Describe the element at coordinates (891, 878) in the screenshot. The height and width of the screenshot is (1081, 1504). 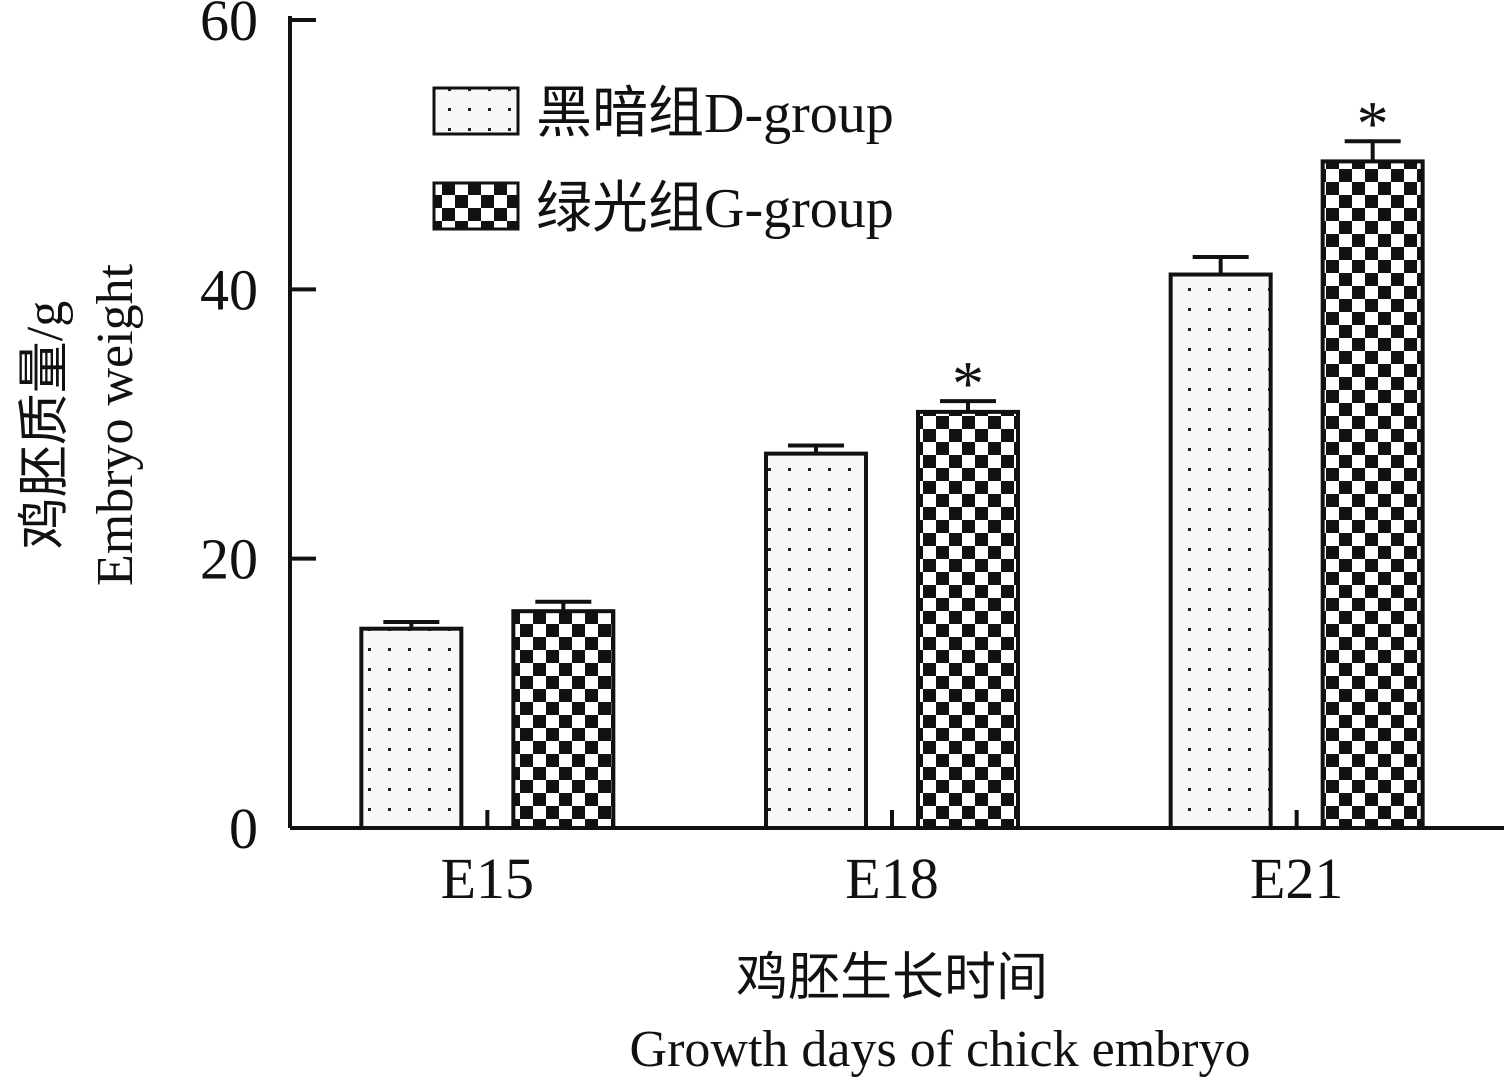
I see `x-tick-label-E18: E18` at that location.